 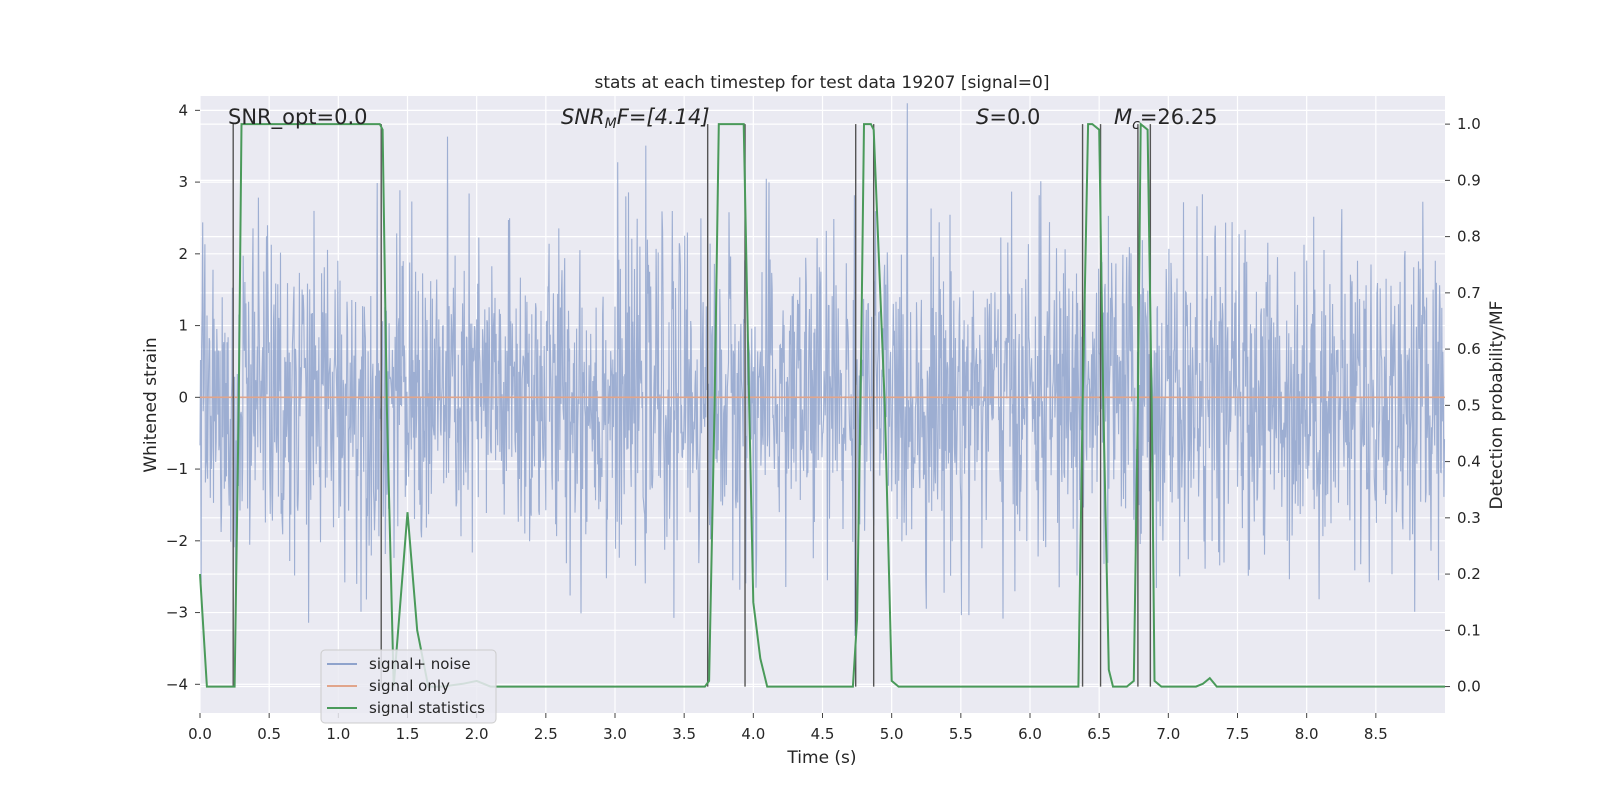 I want to click on y-right-tick-label: 0.4, so click(x=1469, y=462).